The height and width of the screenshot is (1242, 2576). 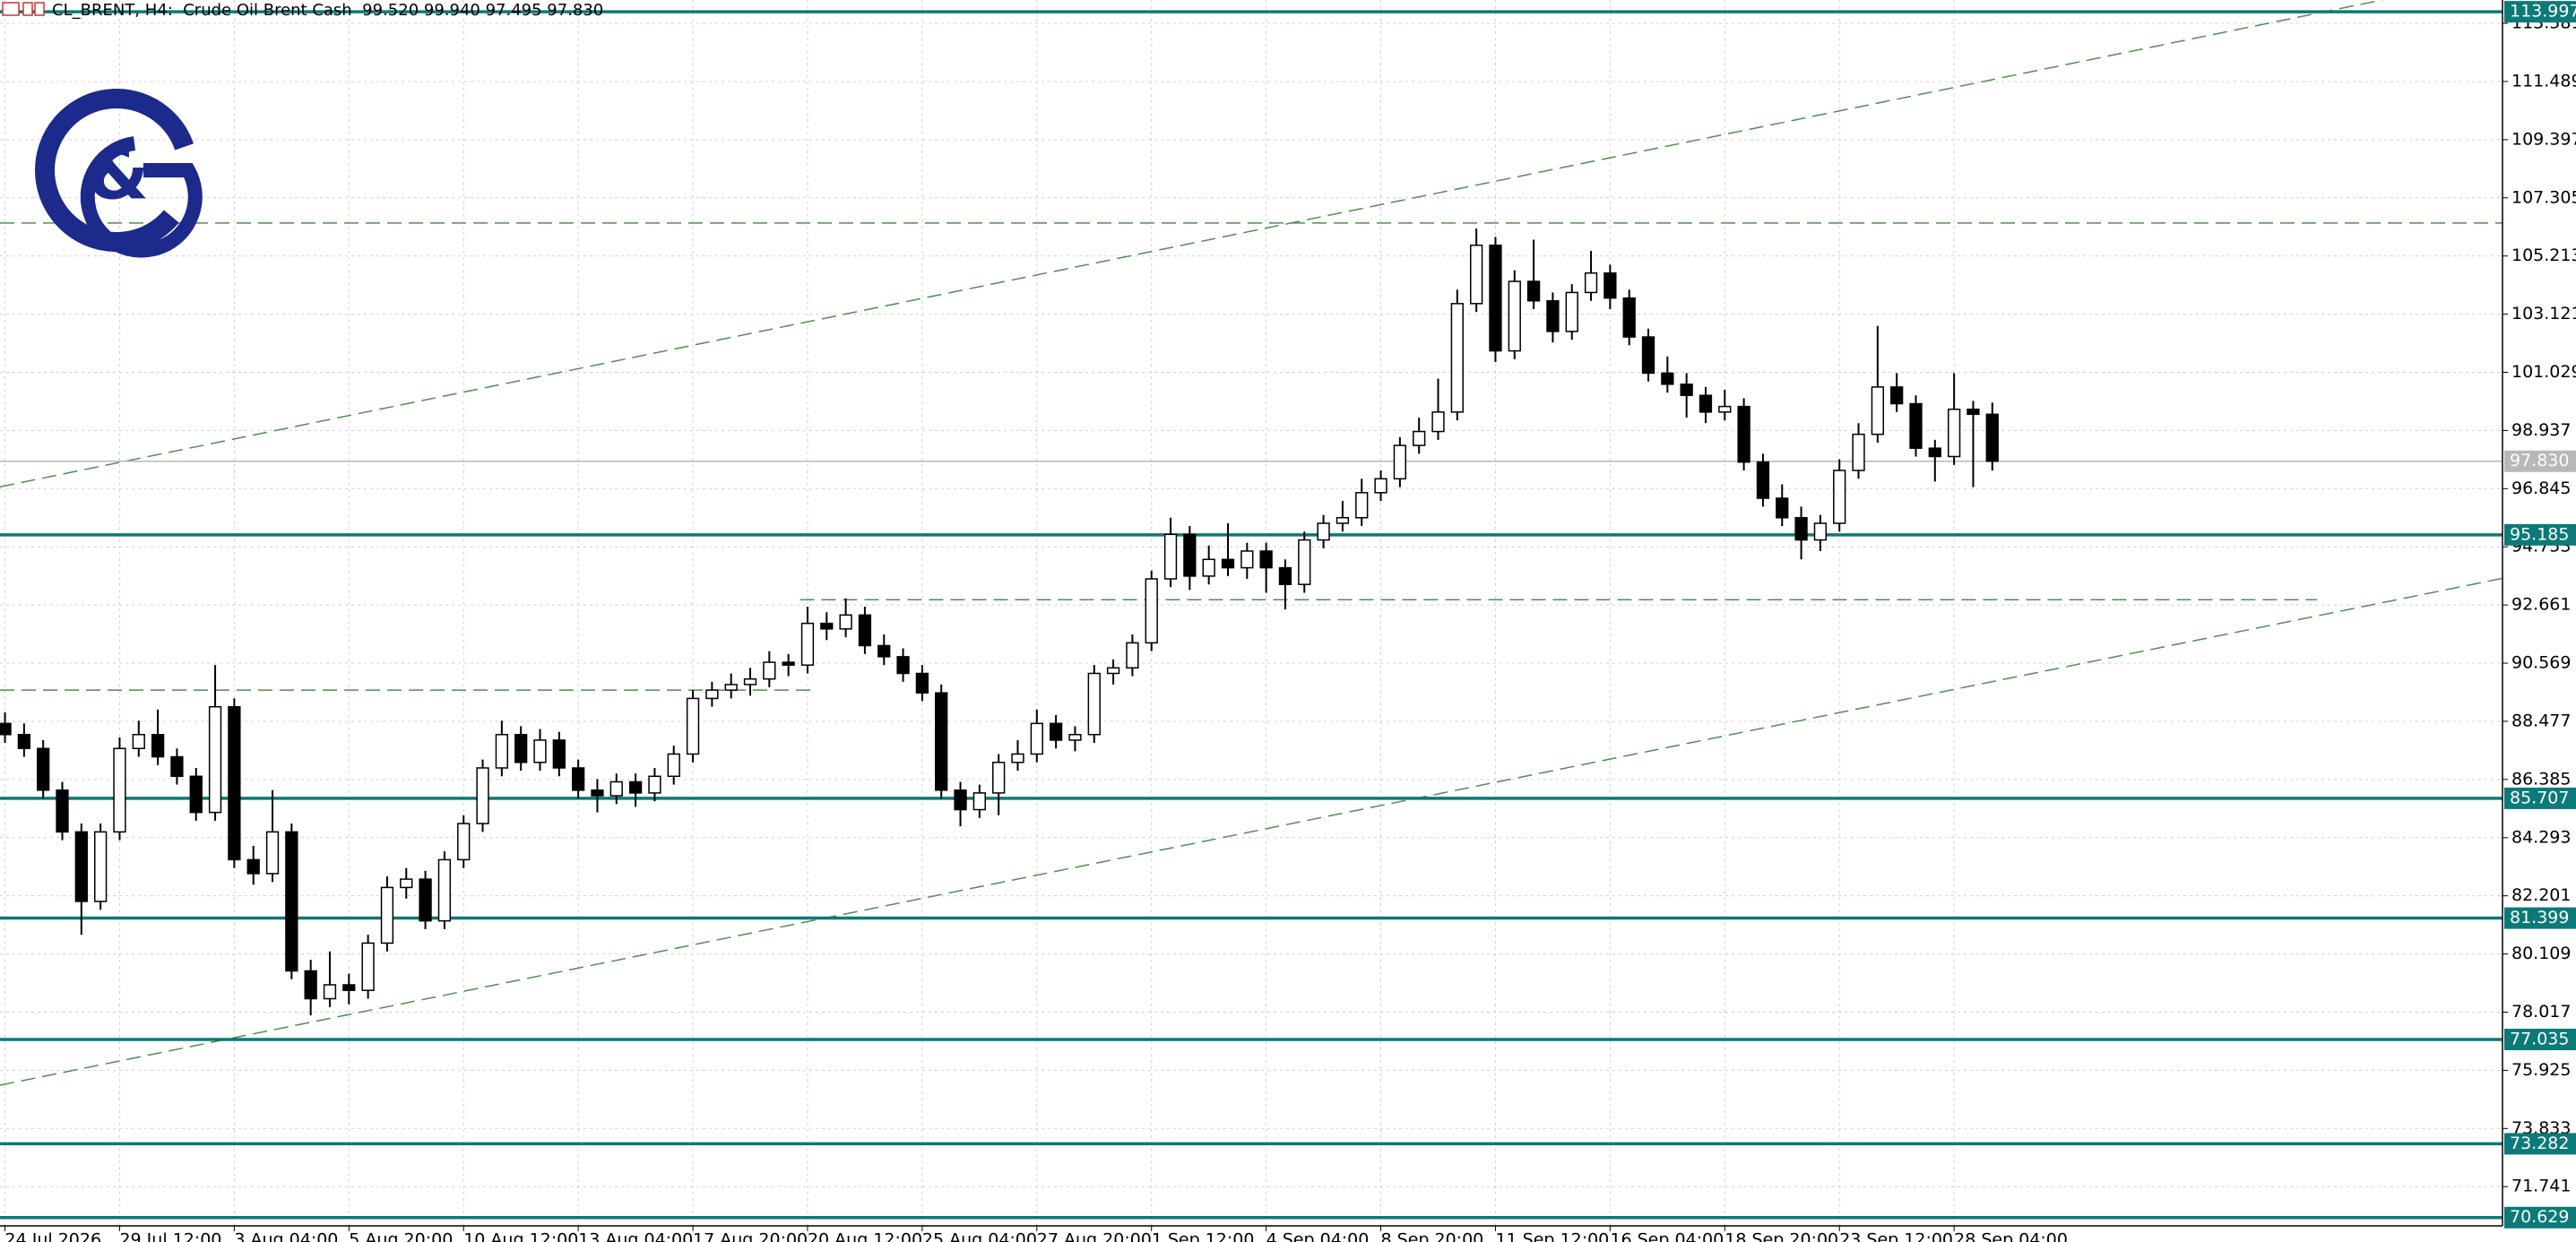 I want to click on x-tick-label: 20 Aug 12:00, so click(x=865, y=1236).